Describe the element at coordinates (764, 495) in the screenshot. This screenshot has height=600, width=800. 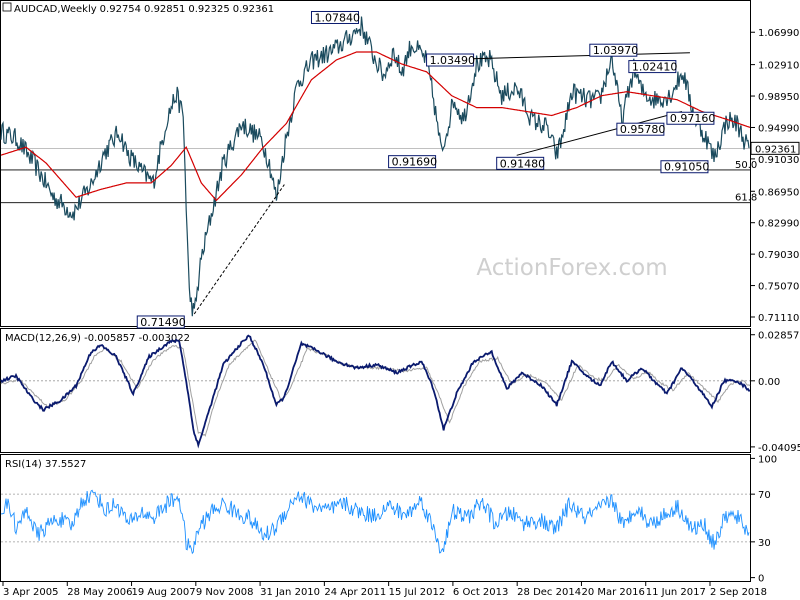
I see `rsi-tick-label: 70` at that location.